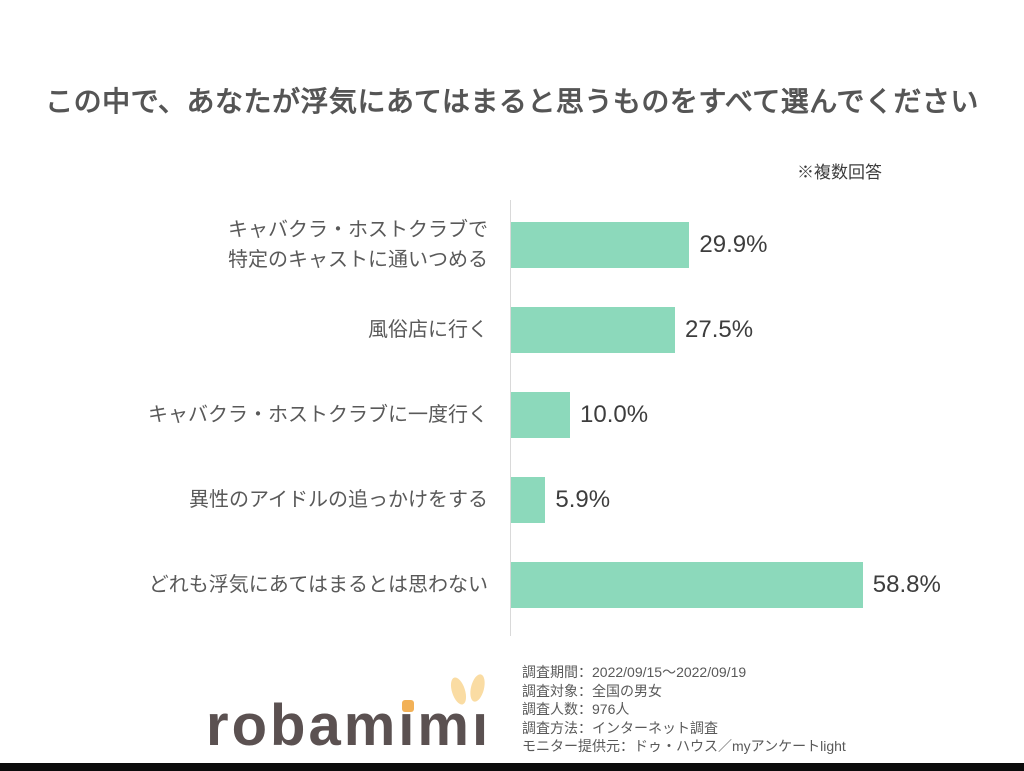 This screenshot has height=771, width=1024. Describe the element at coordinates (289, 725) in the screenshot. I see `logo-letter: b` at that location.